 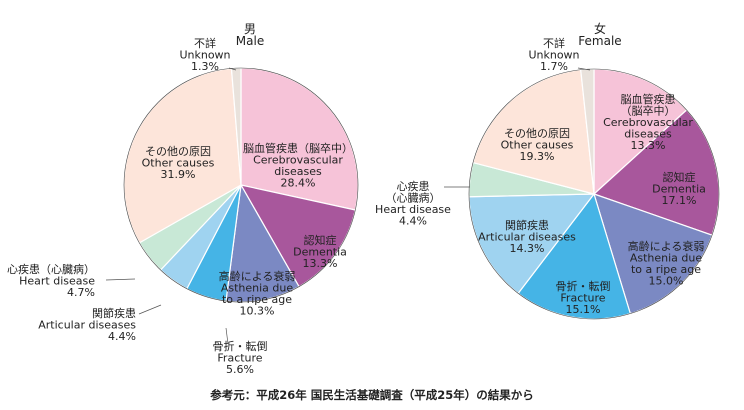 What do you see at coordinates (648, 111) in the screenshot?
I see `slice-label-line: （脳卒中）` at bounding box center [648, 111].